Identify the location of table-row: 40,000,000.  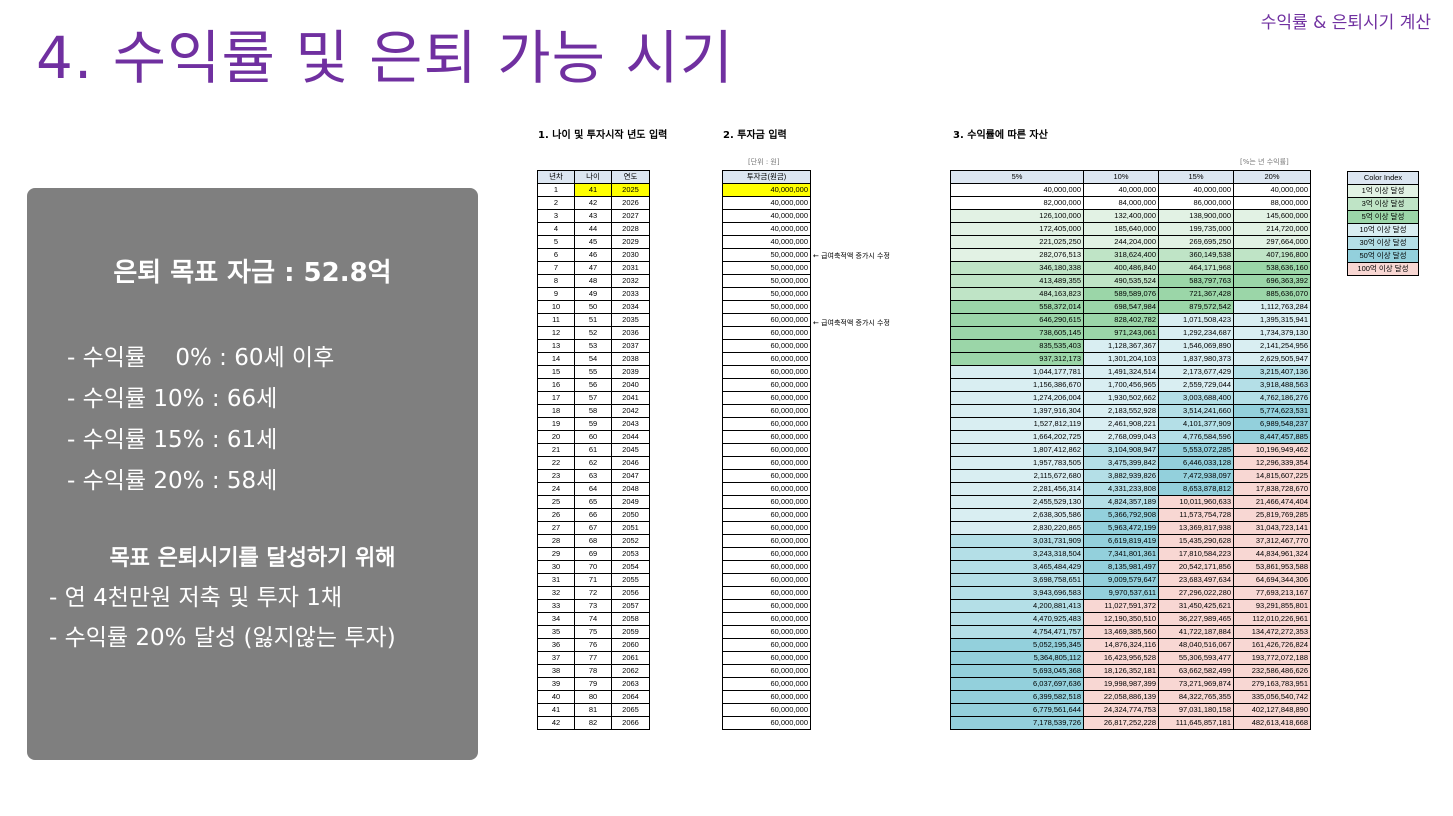
(766, 190).